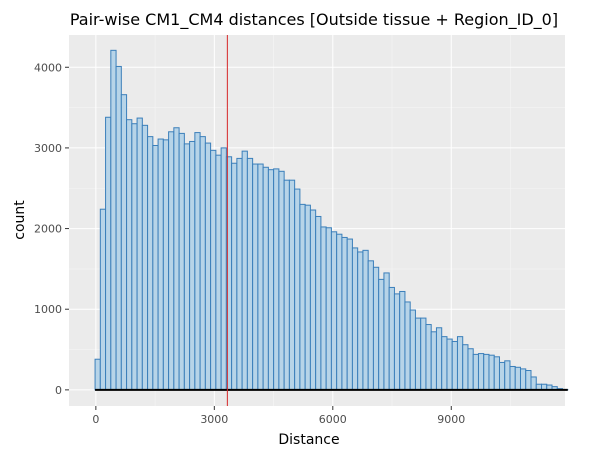  Describe the element at coordinates (451, 419) in the screenshot. I see `x-tick-label: 9000` at that location.